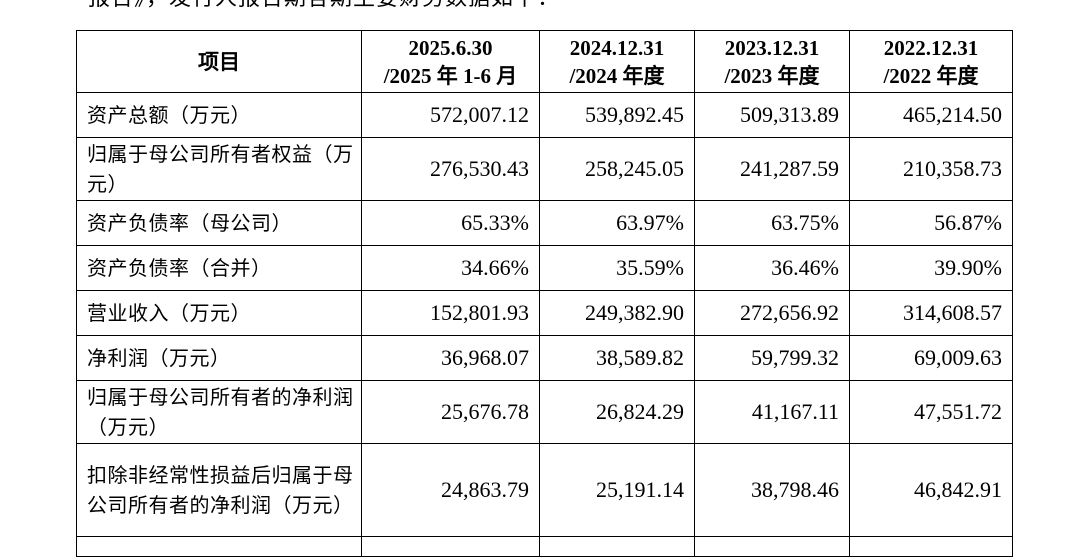 The height and width of the screenshot is (557, 1080). I want to click on cell-value: 41,167.11, so click(772, 412).